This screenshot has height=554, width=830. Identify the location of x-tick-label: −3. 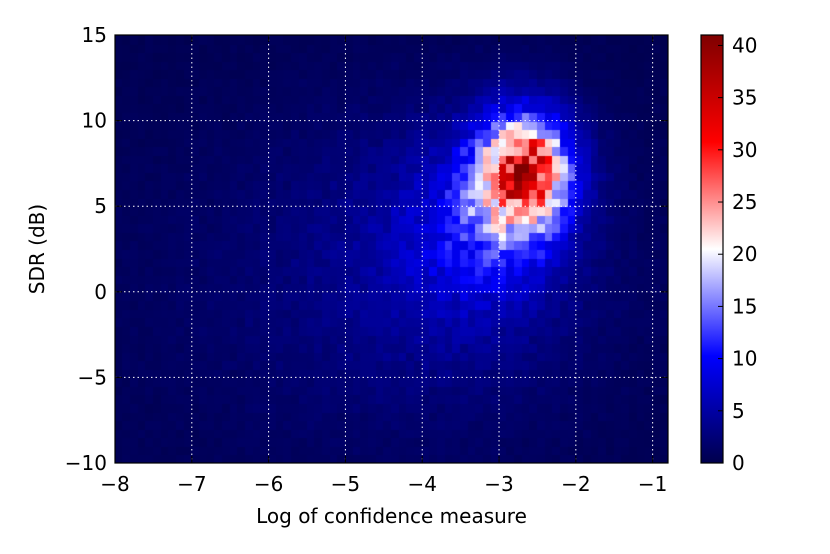
(498, 484).